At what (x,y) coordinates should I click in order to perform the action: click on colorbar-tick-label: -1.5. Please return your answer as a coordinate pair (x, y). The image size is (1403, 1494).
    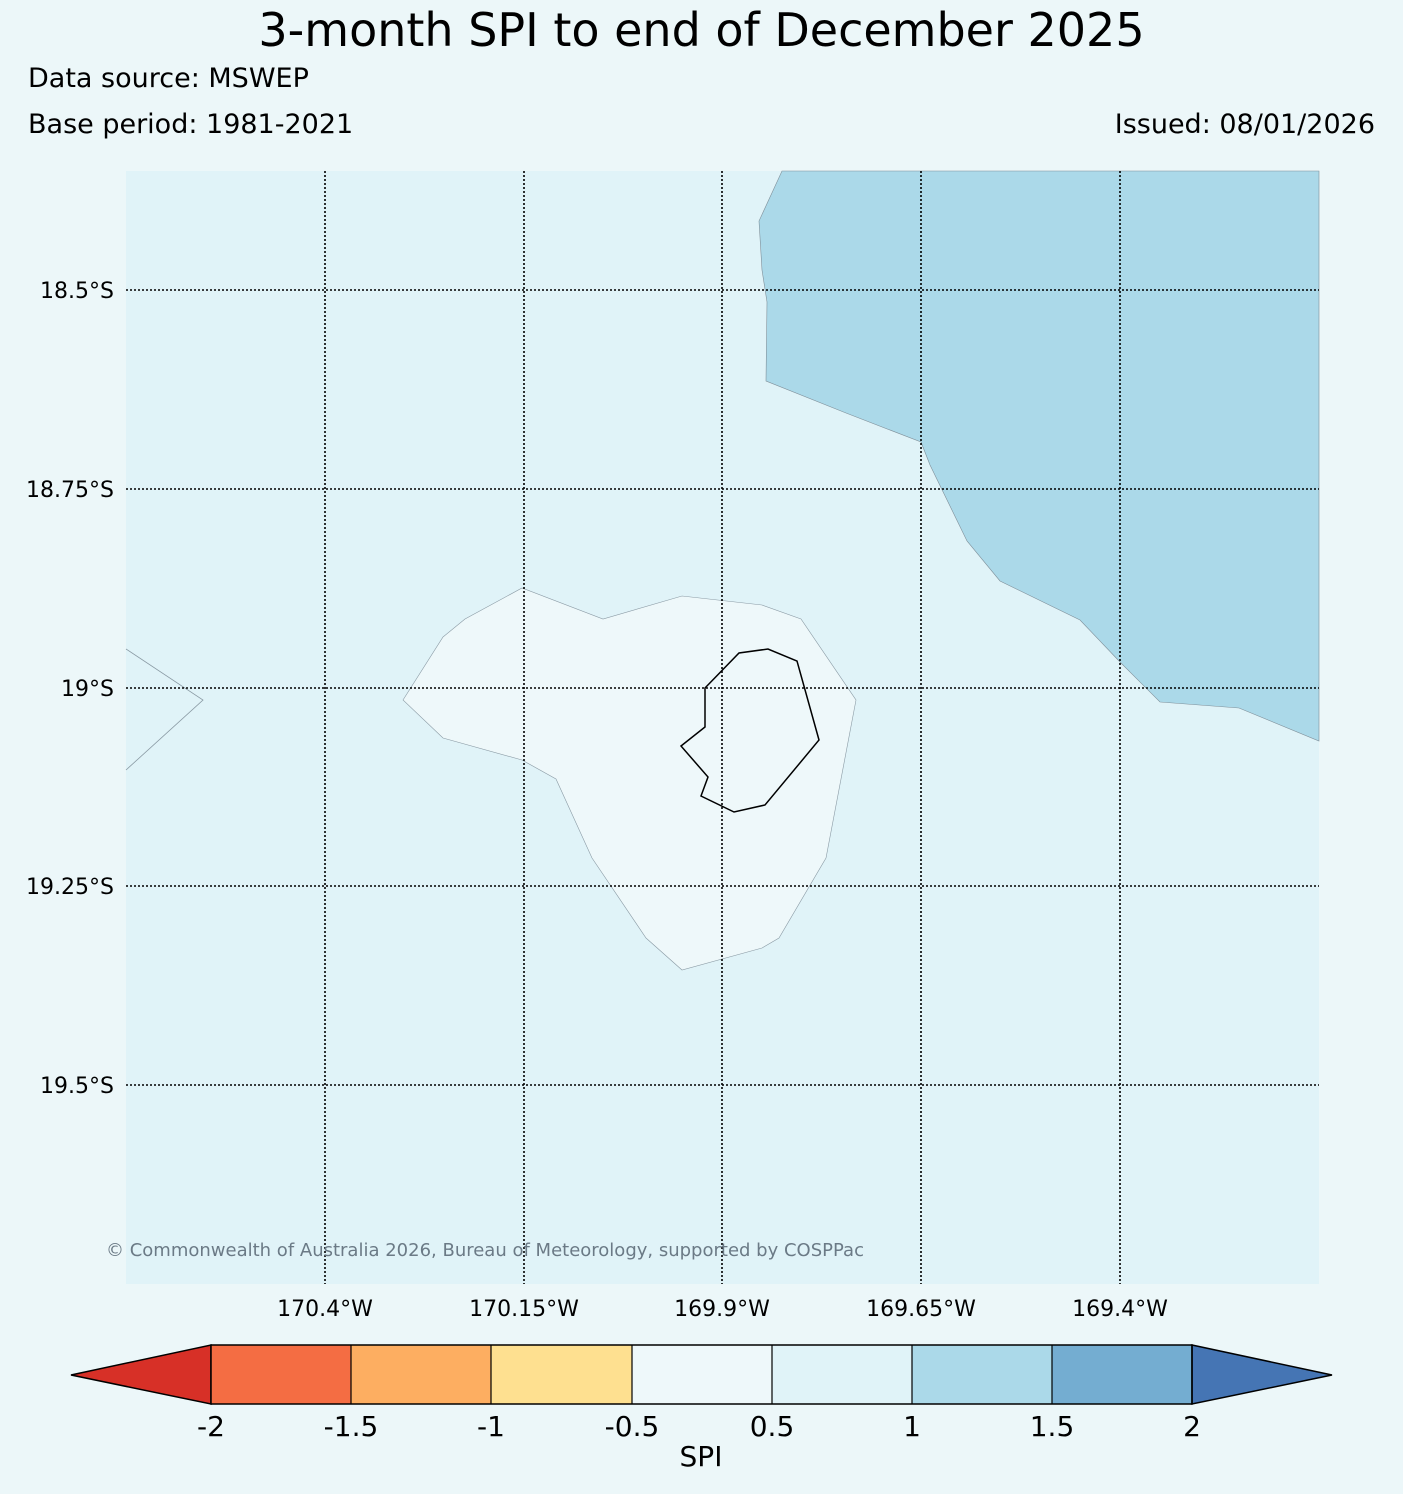
    Looking at the image, I should click on (351, 1426).